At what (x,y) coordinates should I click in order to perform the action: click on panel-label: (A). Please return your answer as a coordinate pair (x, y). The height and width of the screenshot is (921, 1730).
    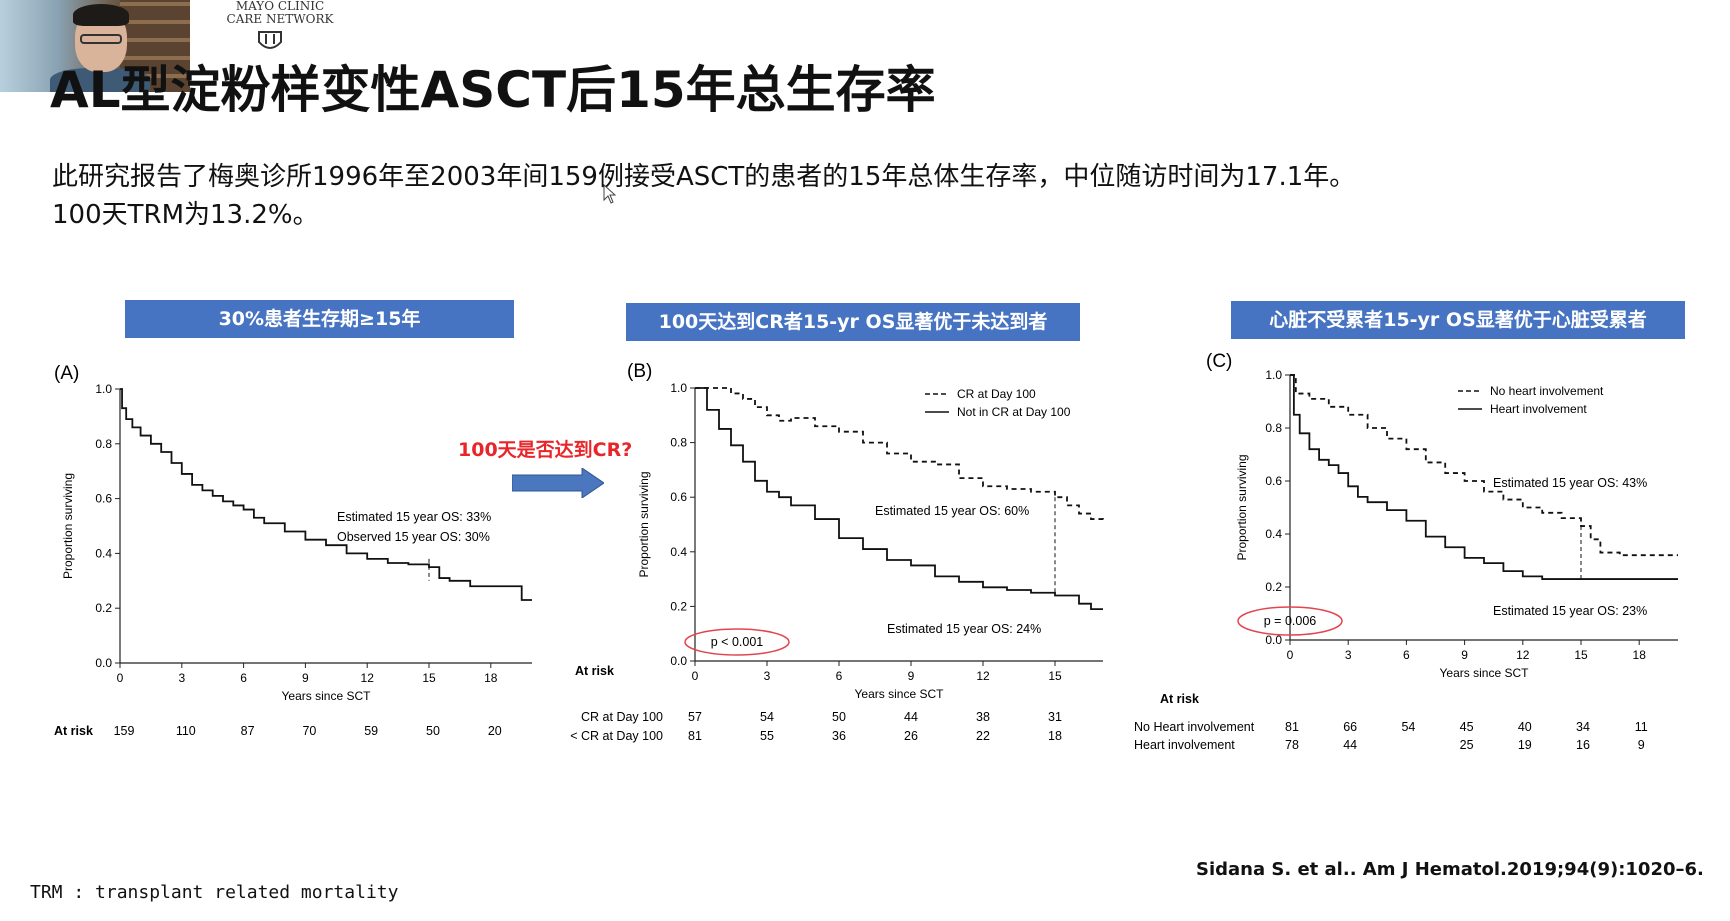
    Looking at the image, I should click on (66, 373).